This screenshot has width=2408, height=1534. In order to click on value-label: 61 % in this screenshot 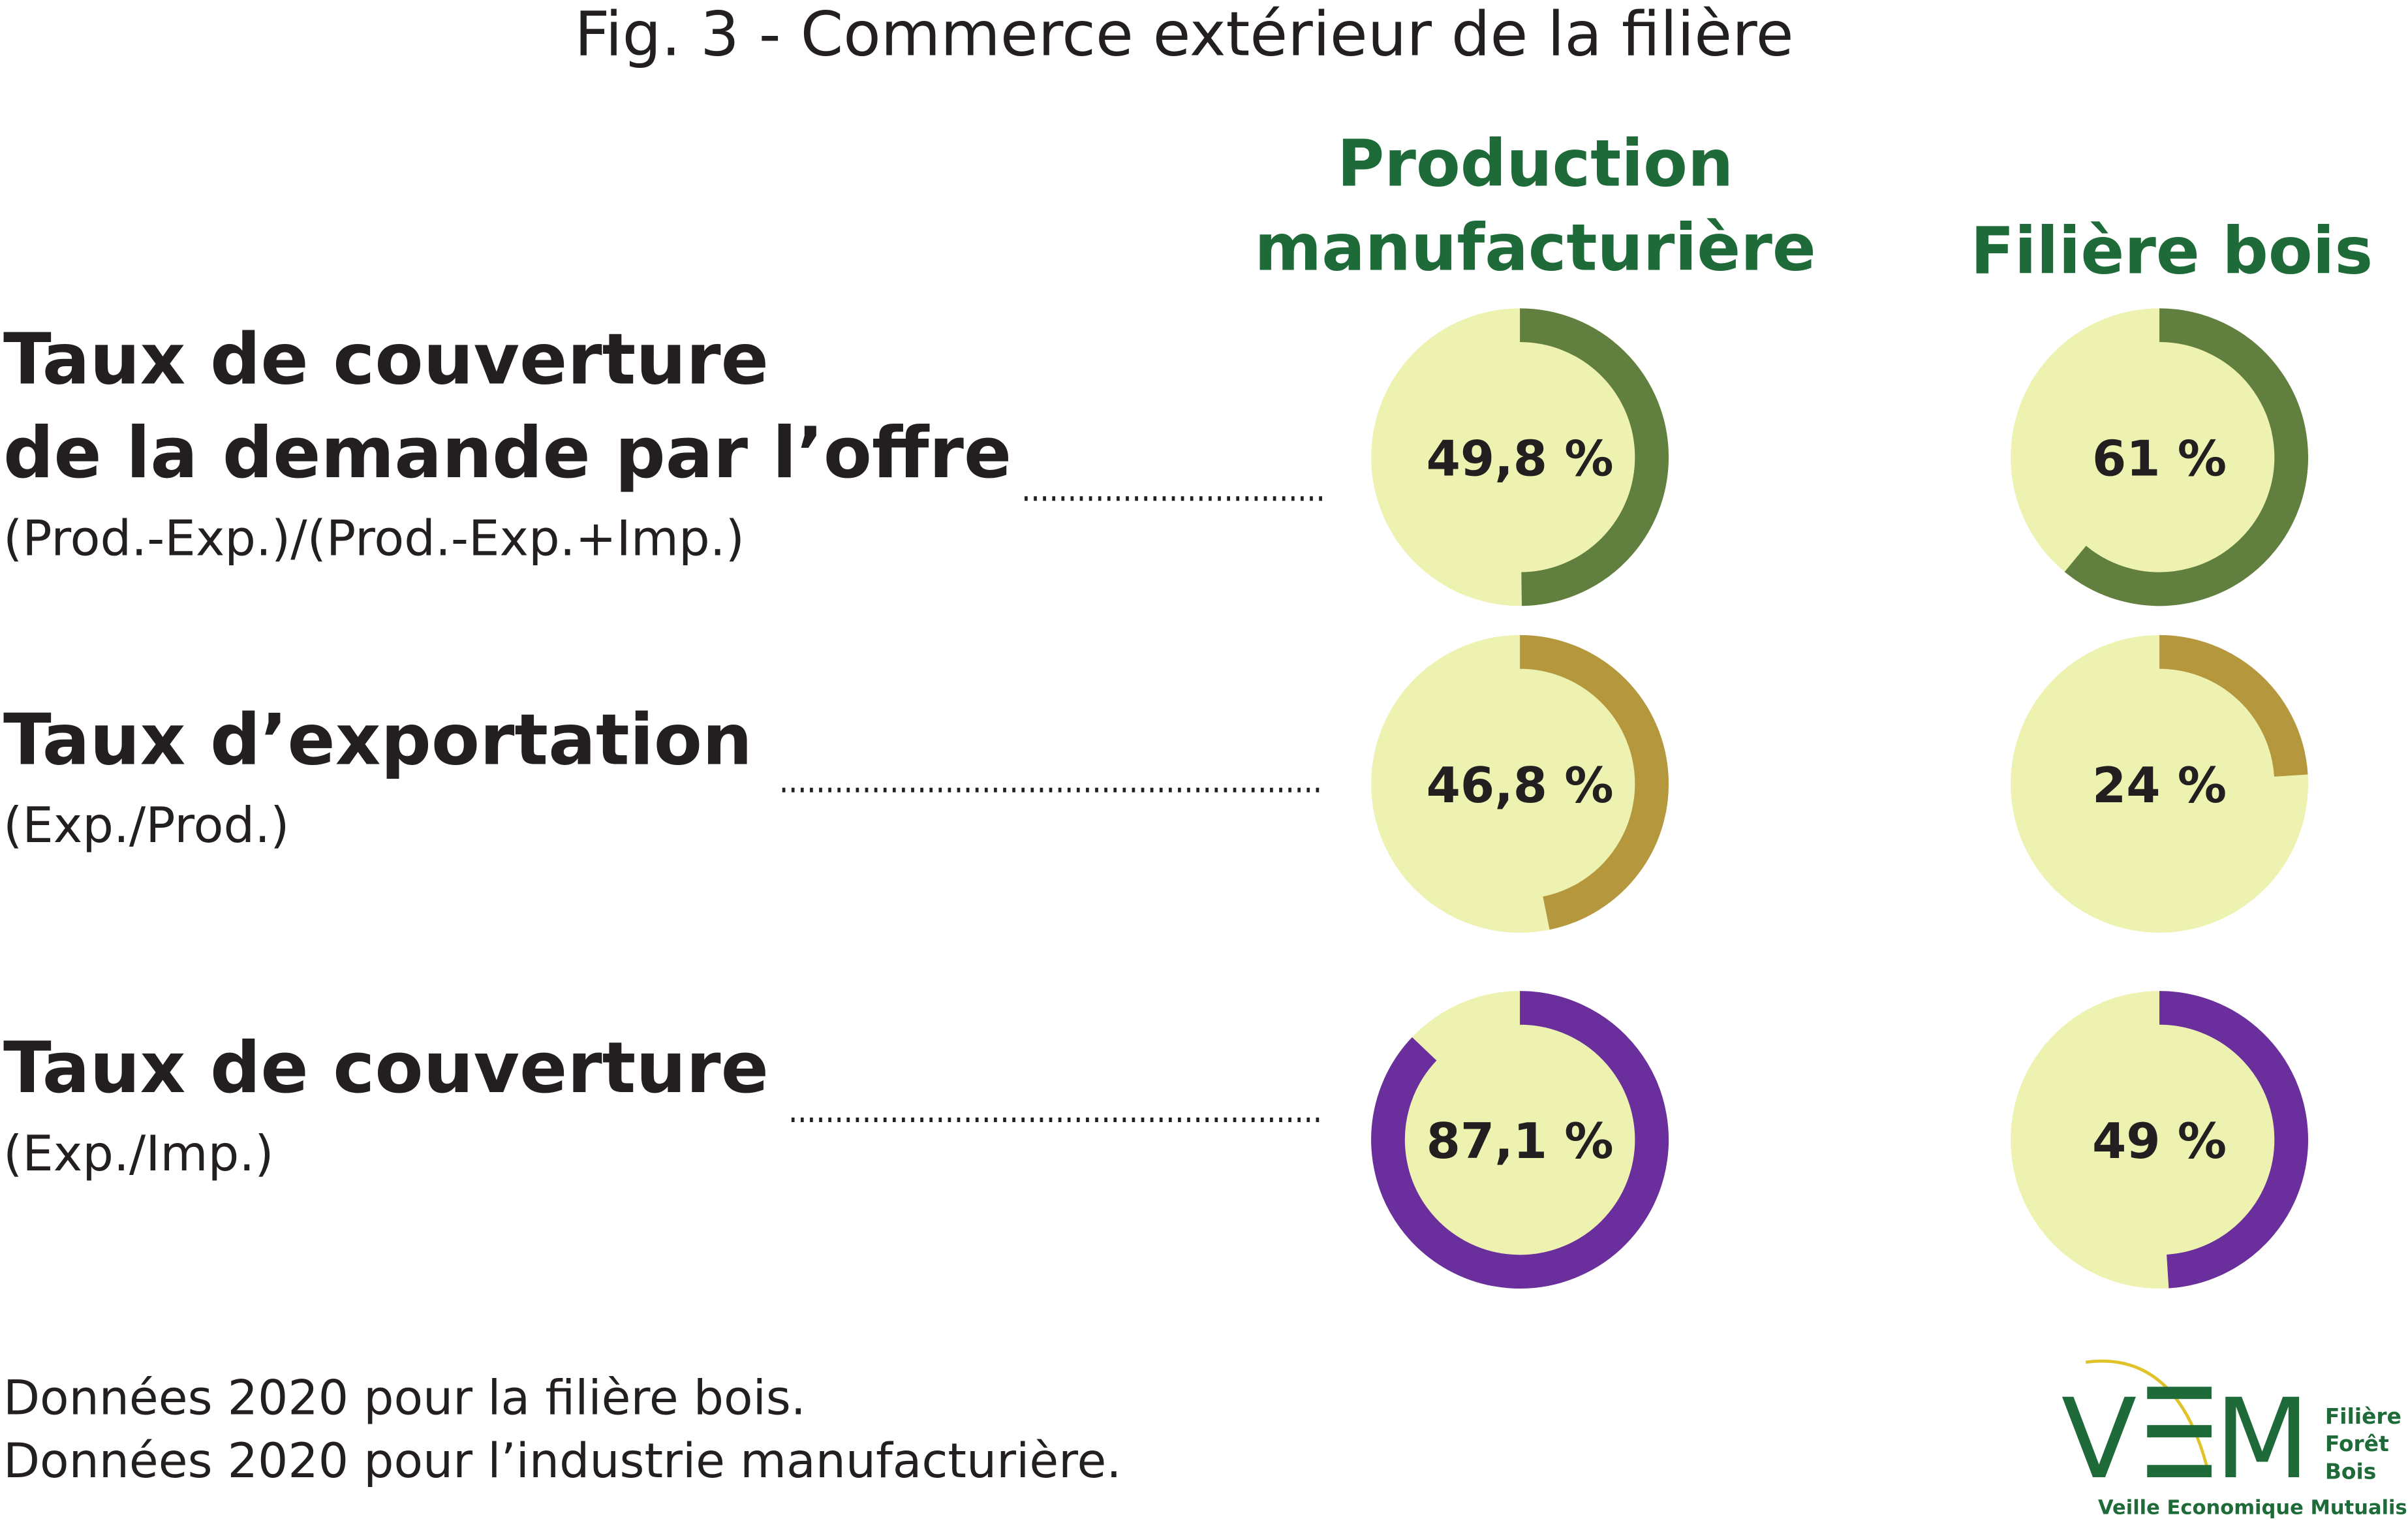, I will do `click(2159, 459)`.